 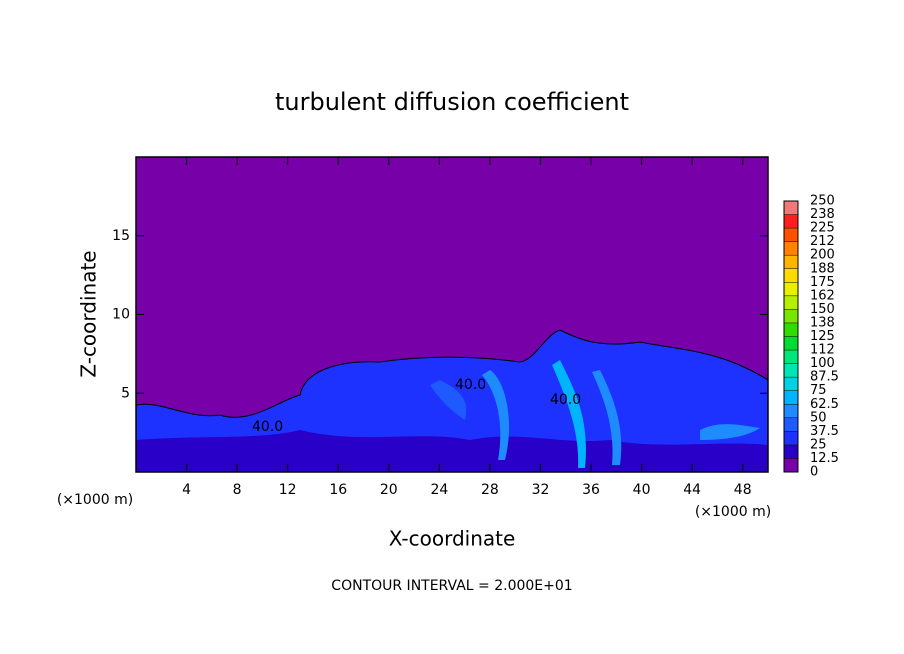 What do you see at coordinates (125, 393) in the screenshot?
I see `y-tick-label: 5` at bounding box center [125, 393].